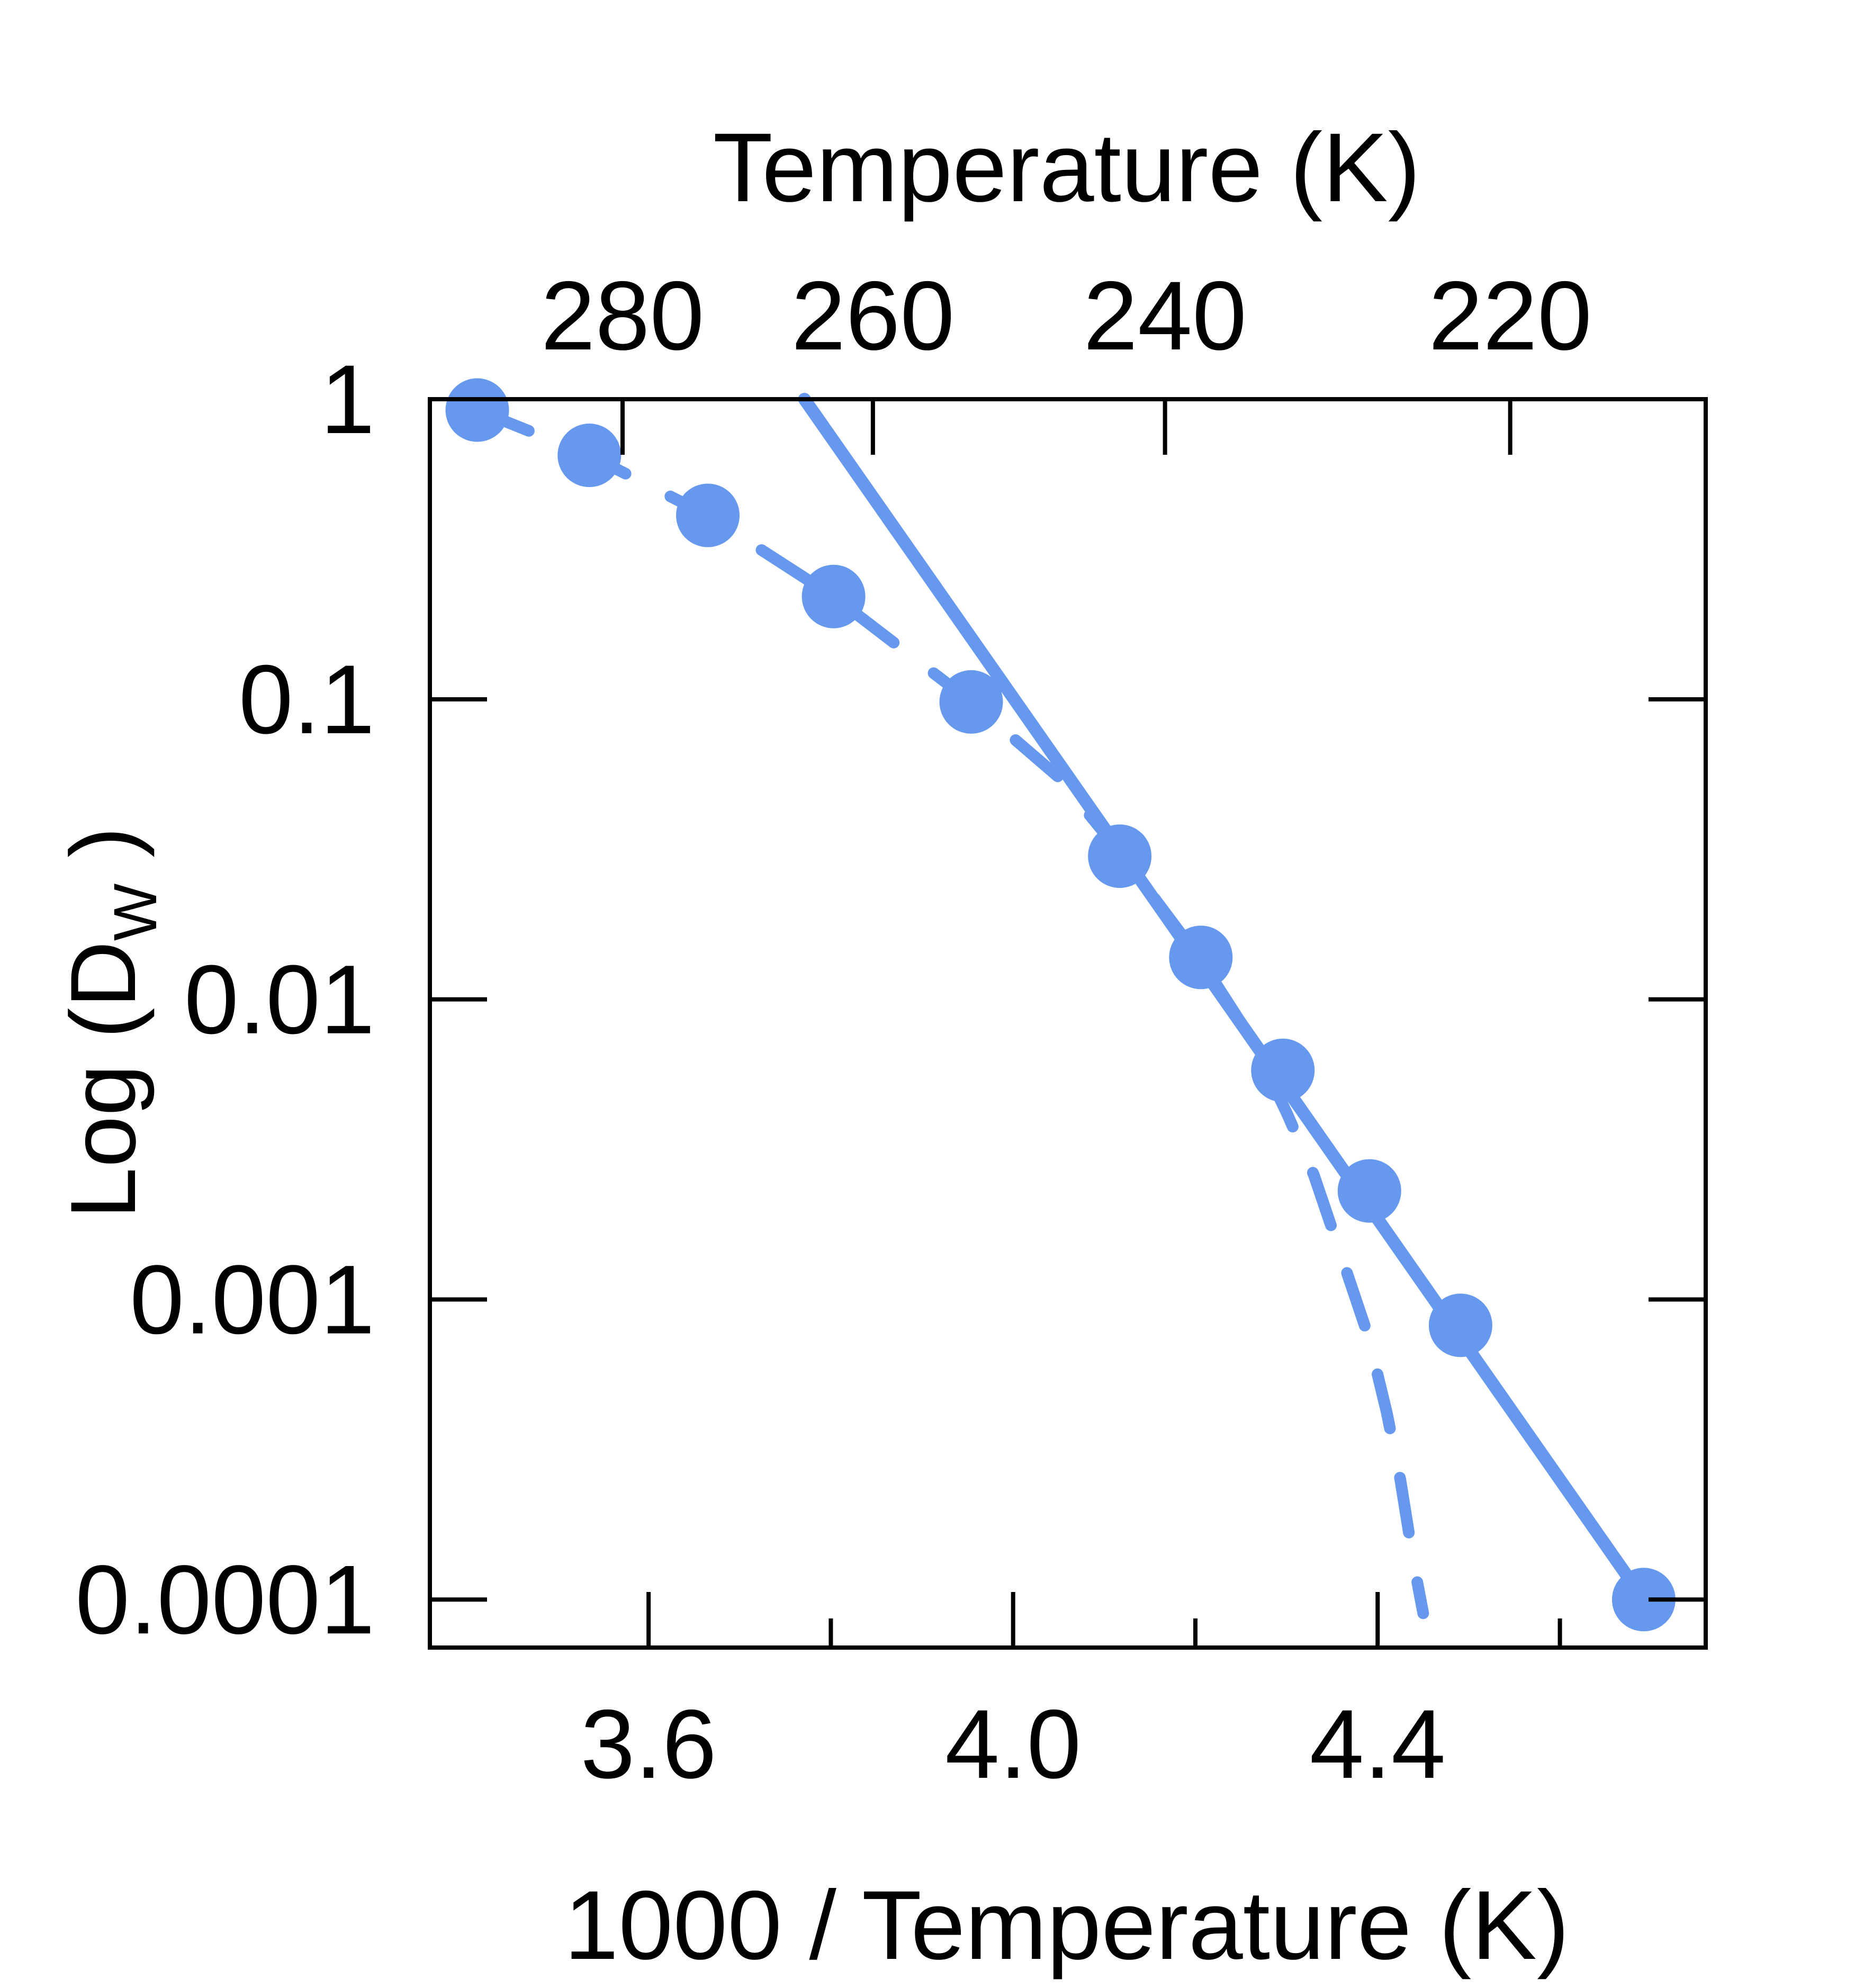 The image size is (1873, 1988). Describe the element at coordinates (252, 1299) in the screenshot. I see `y-tick-label: 0.001` at that location.